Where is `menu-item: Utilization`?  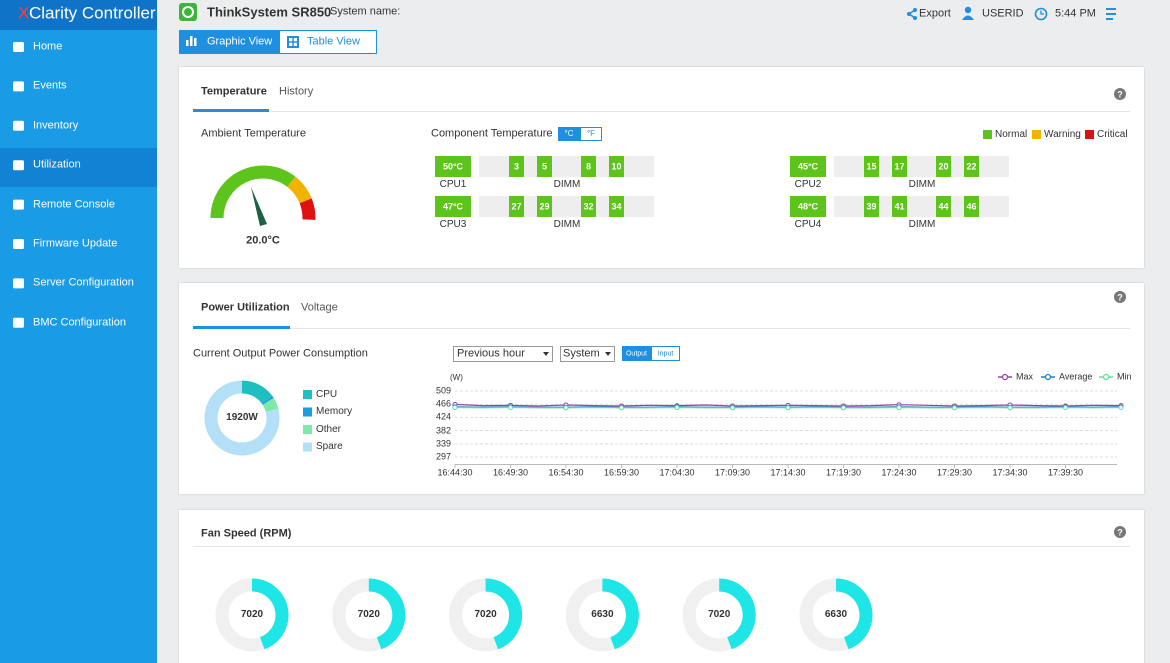 menu-item: Utilization is located at coordinates (57, 164).